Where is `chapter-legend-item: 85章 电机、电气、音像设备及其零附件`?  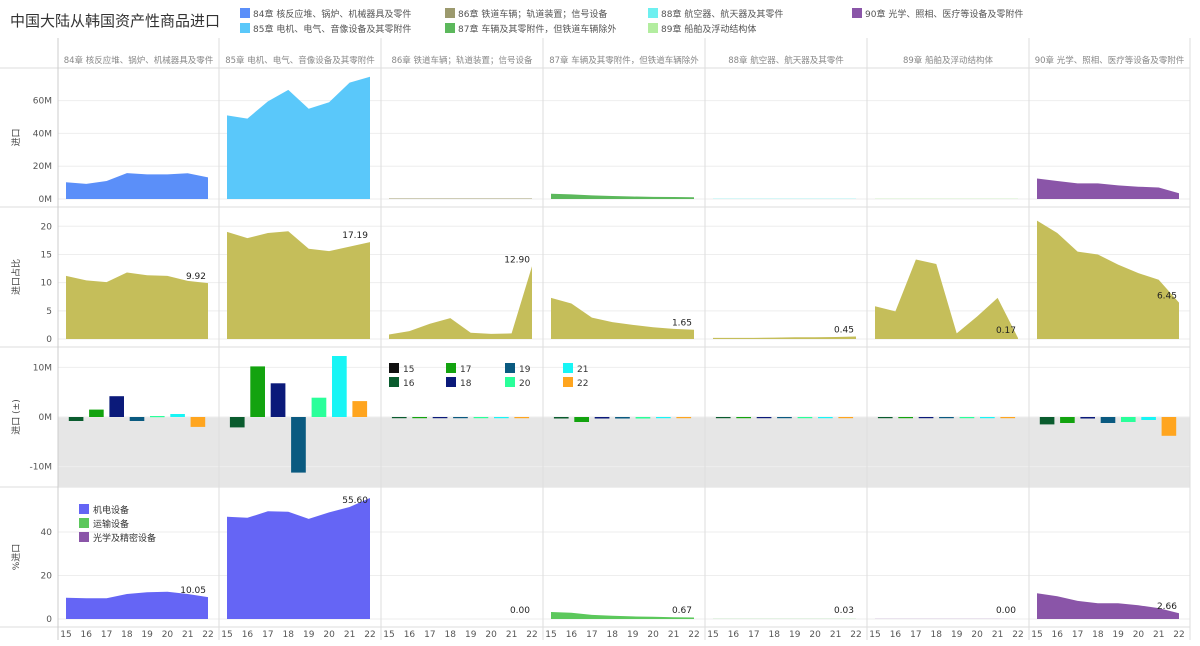 chapter-legend-item: 85章 电机、电气、音像设备及其零附件 is located at coordinates (325, 29).